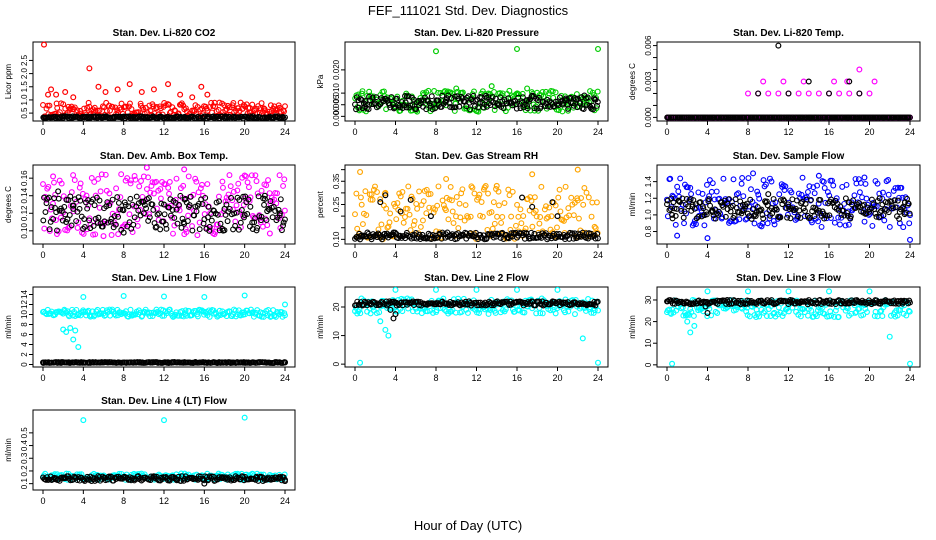 Image resolution: width=936 pixels, height=540 pixels. I want to click on x-tick-label: 8, so click(435, 132).